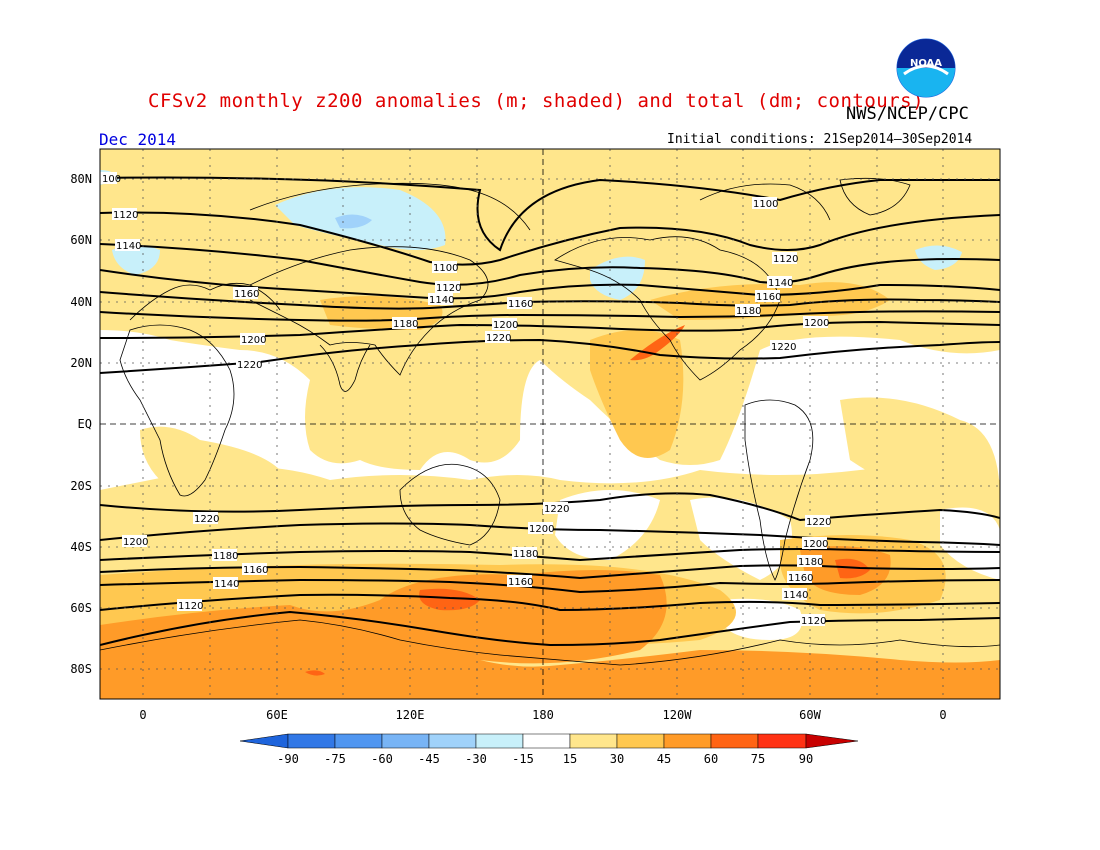 The width and height of the screenshot is (1100, 850). Describe the element at coordinates (81, 547) in the screenshot. I see `lat-label: 40S` at that location.